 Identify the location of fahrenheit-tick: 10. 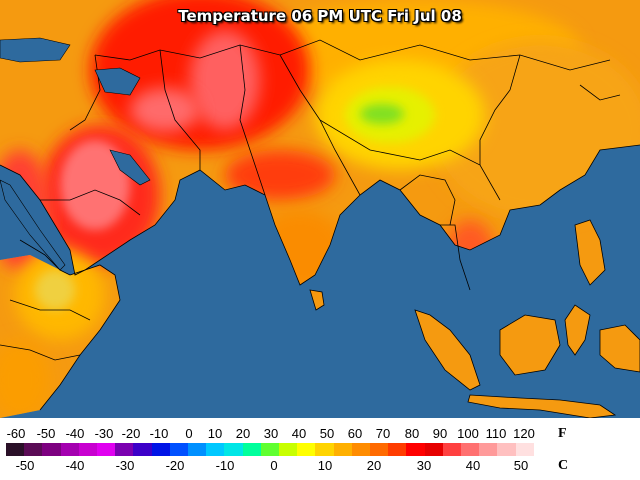
(215, 433).